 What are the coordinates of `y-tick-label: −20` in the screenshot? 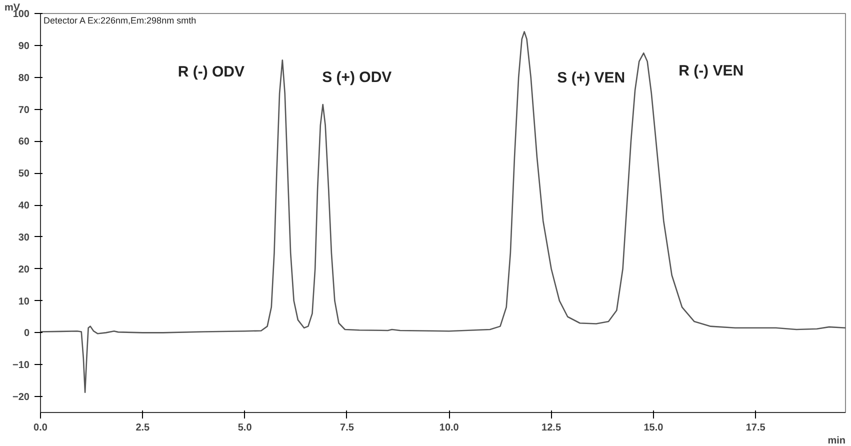 It's located at (21, 398).